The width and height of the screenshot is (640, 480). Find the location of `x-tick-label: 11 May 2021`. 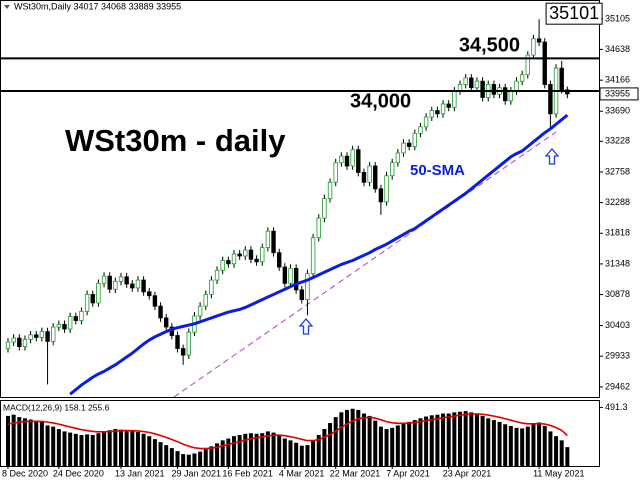

x-tick-label: 11 May 2021 is located at coordinates (558, 473).